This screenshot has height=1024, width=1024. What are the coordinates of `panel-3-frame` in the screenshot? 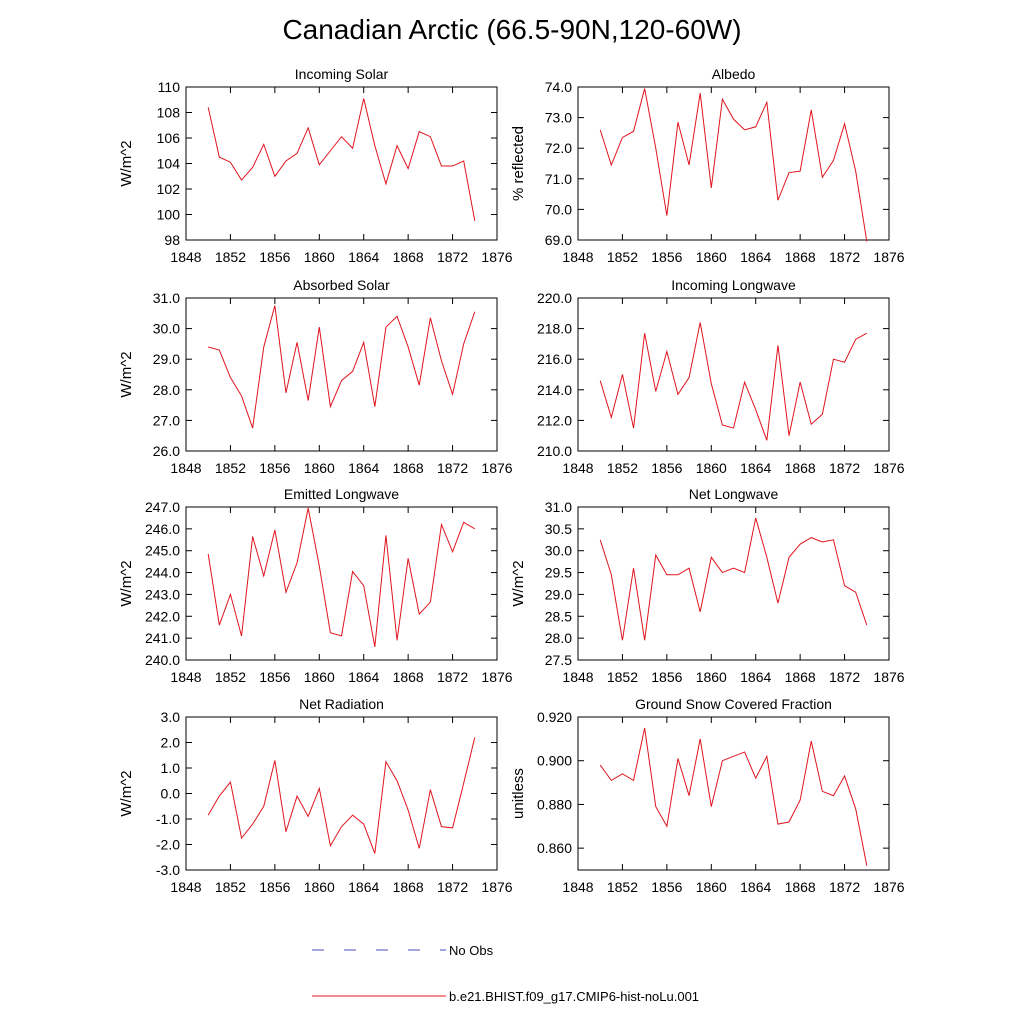 It's located at (733, 374).